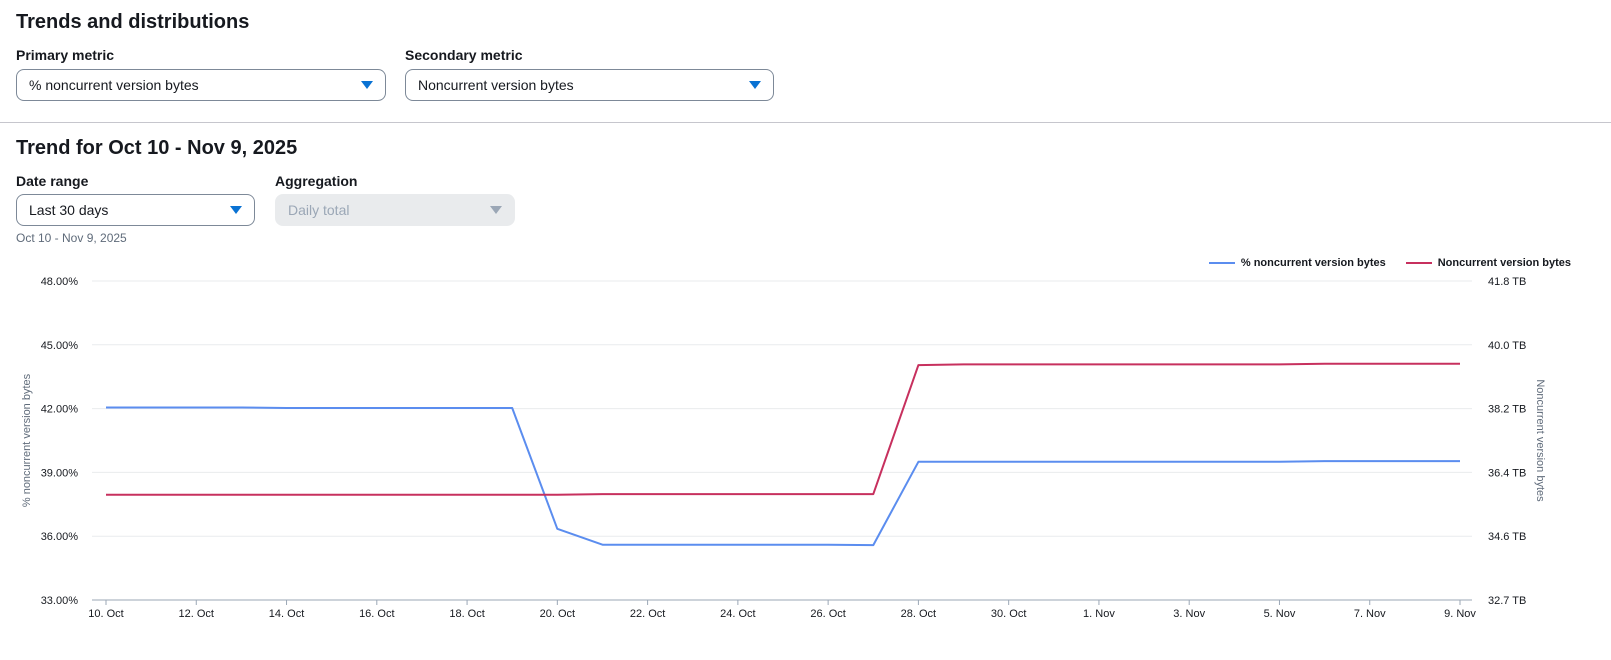  I want to click on date-range-description: Oct 10 - Nov 9, 2025, so click(71, 238).